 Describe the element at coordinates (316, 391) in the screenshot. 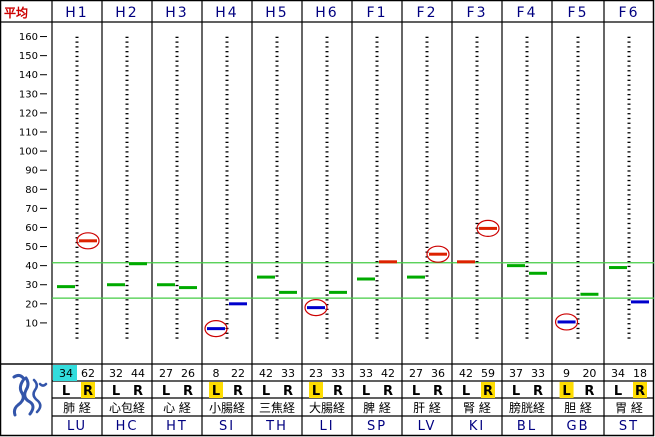

I see `left-label-H6: L` at that location.